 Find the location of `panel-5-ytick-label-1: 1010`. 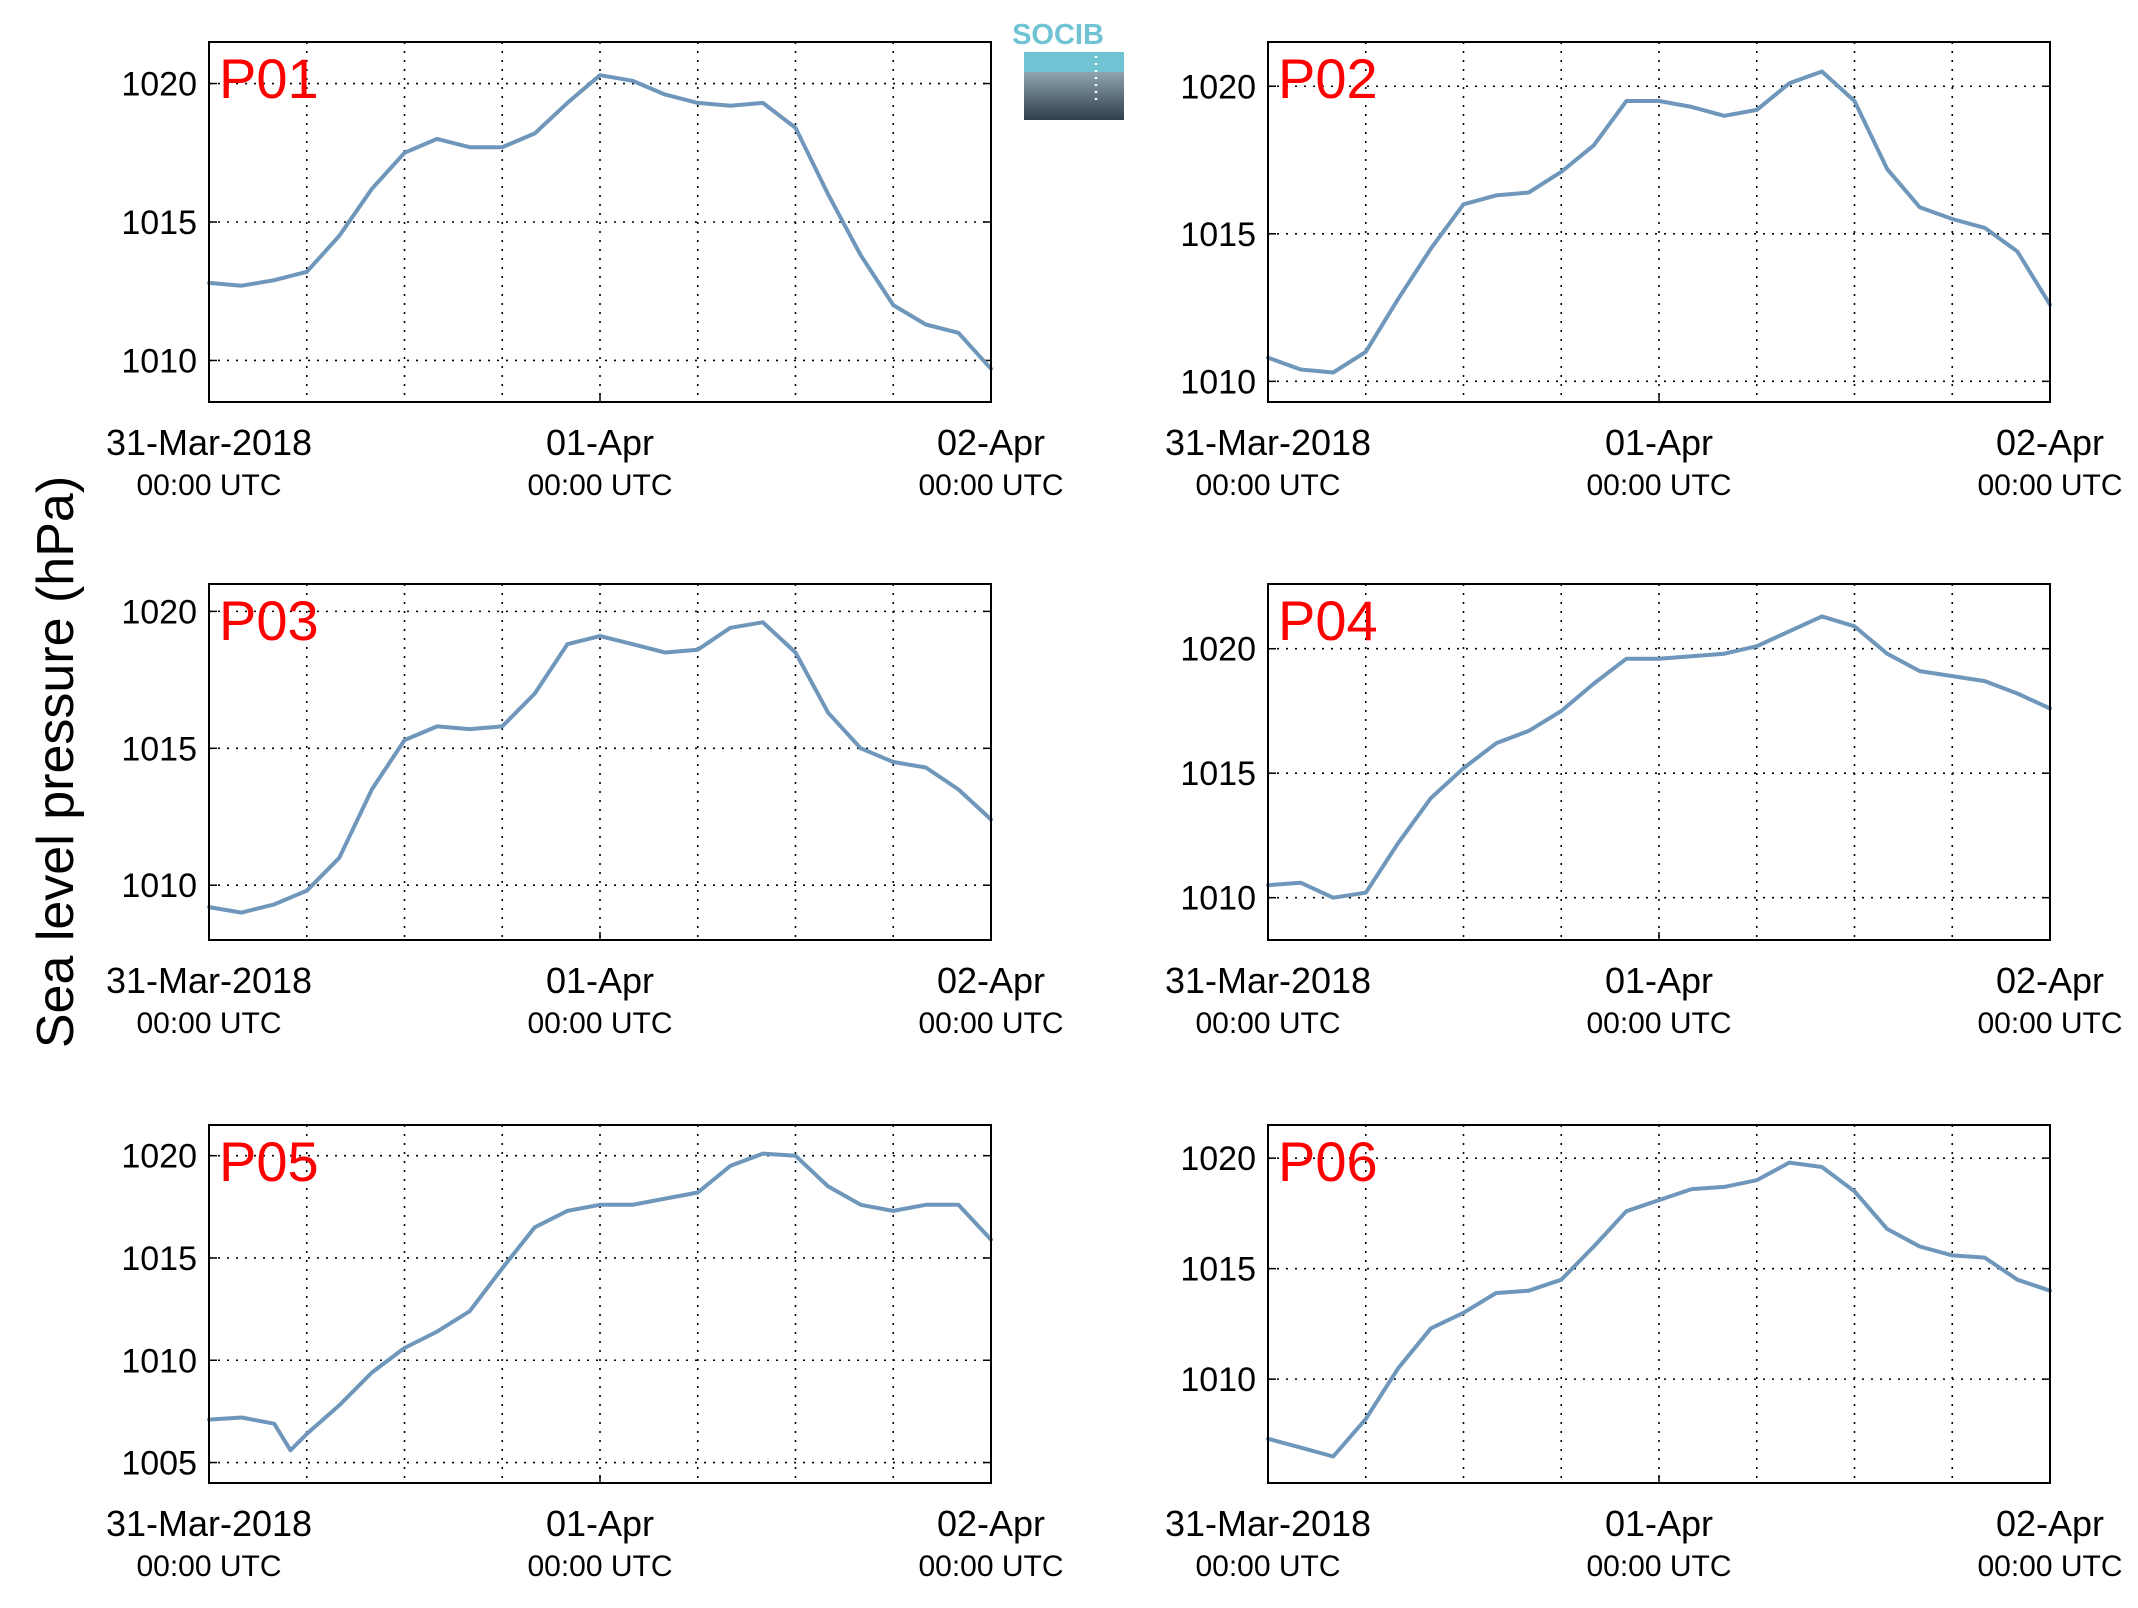

panel-5-ytick-label-1: 1010 is located at coordinates (159, 1361).